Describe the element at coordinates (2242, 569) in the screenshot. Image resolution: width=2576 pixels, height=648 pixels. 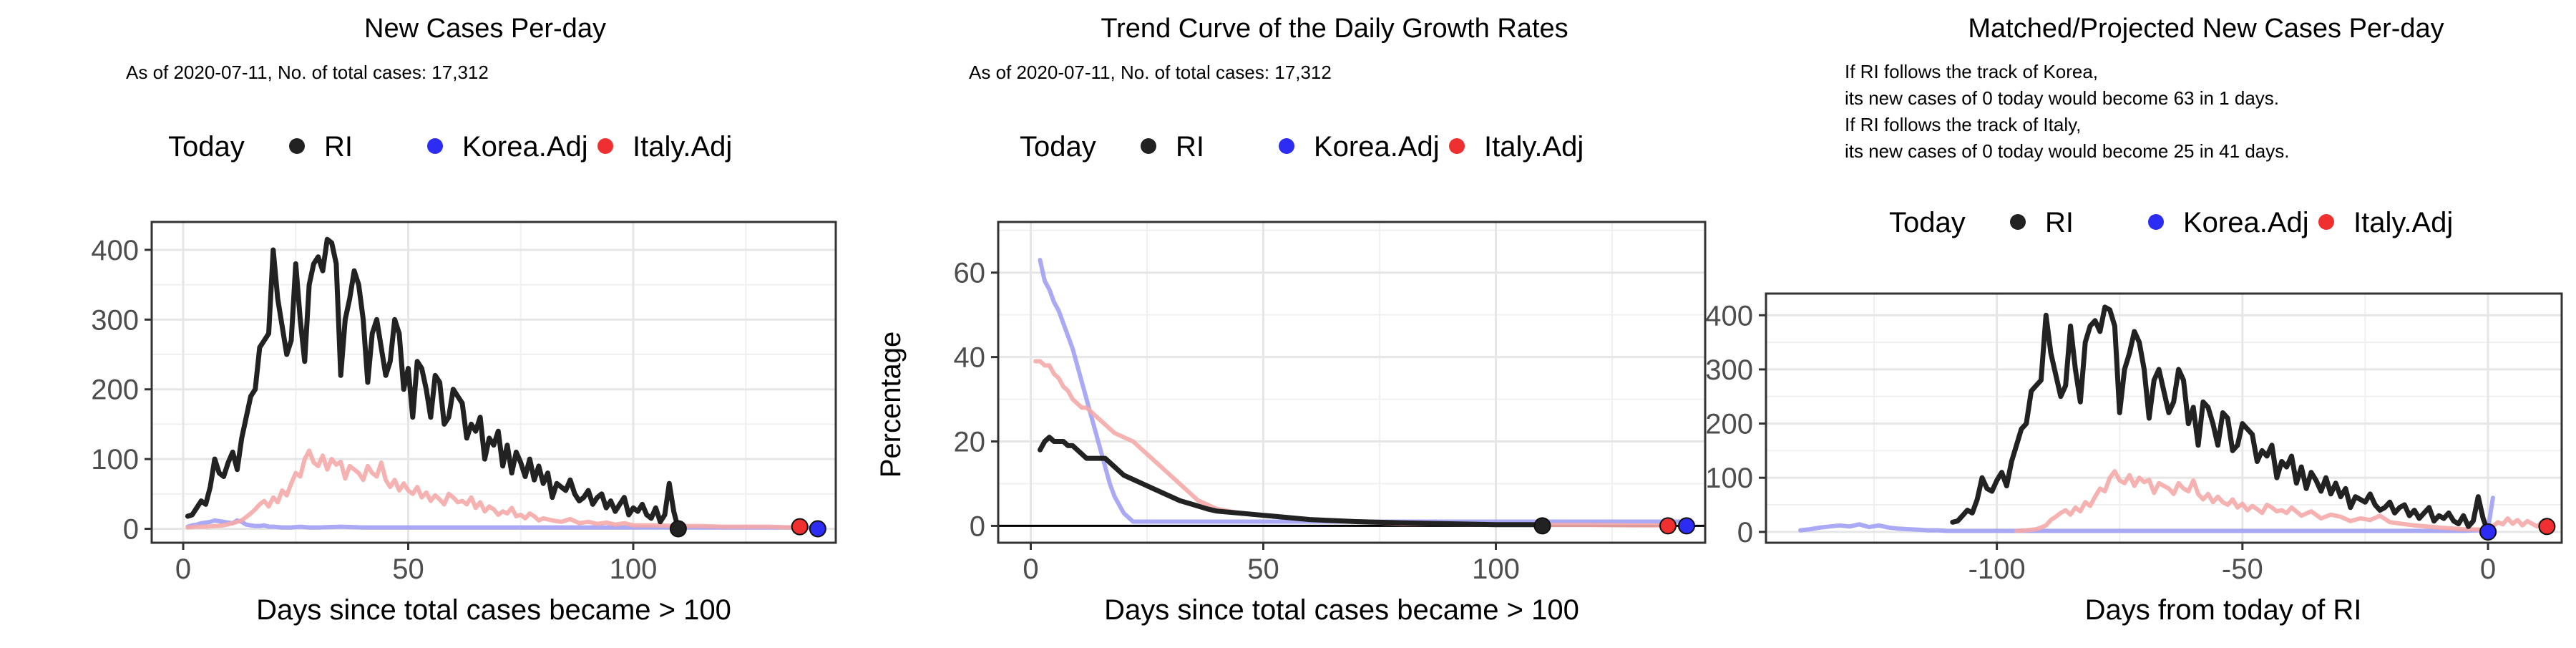
I see `x-tick-label: -50` at that location.